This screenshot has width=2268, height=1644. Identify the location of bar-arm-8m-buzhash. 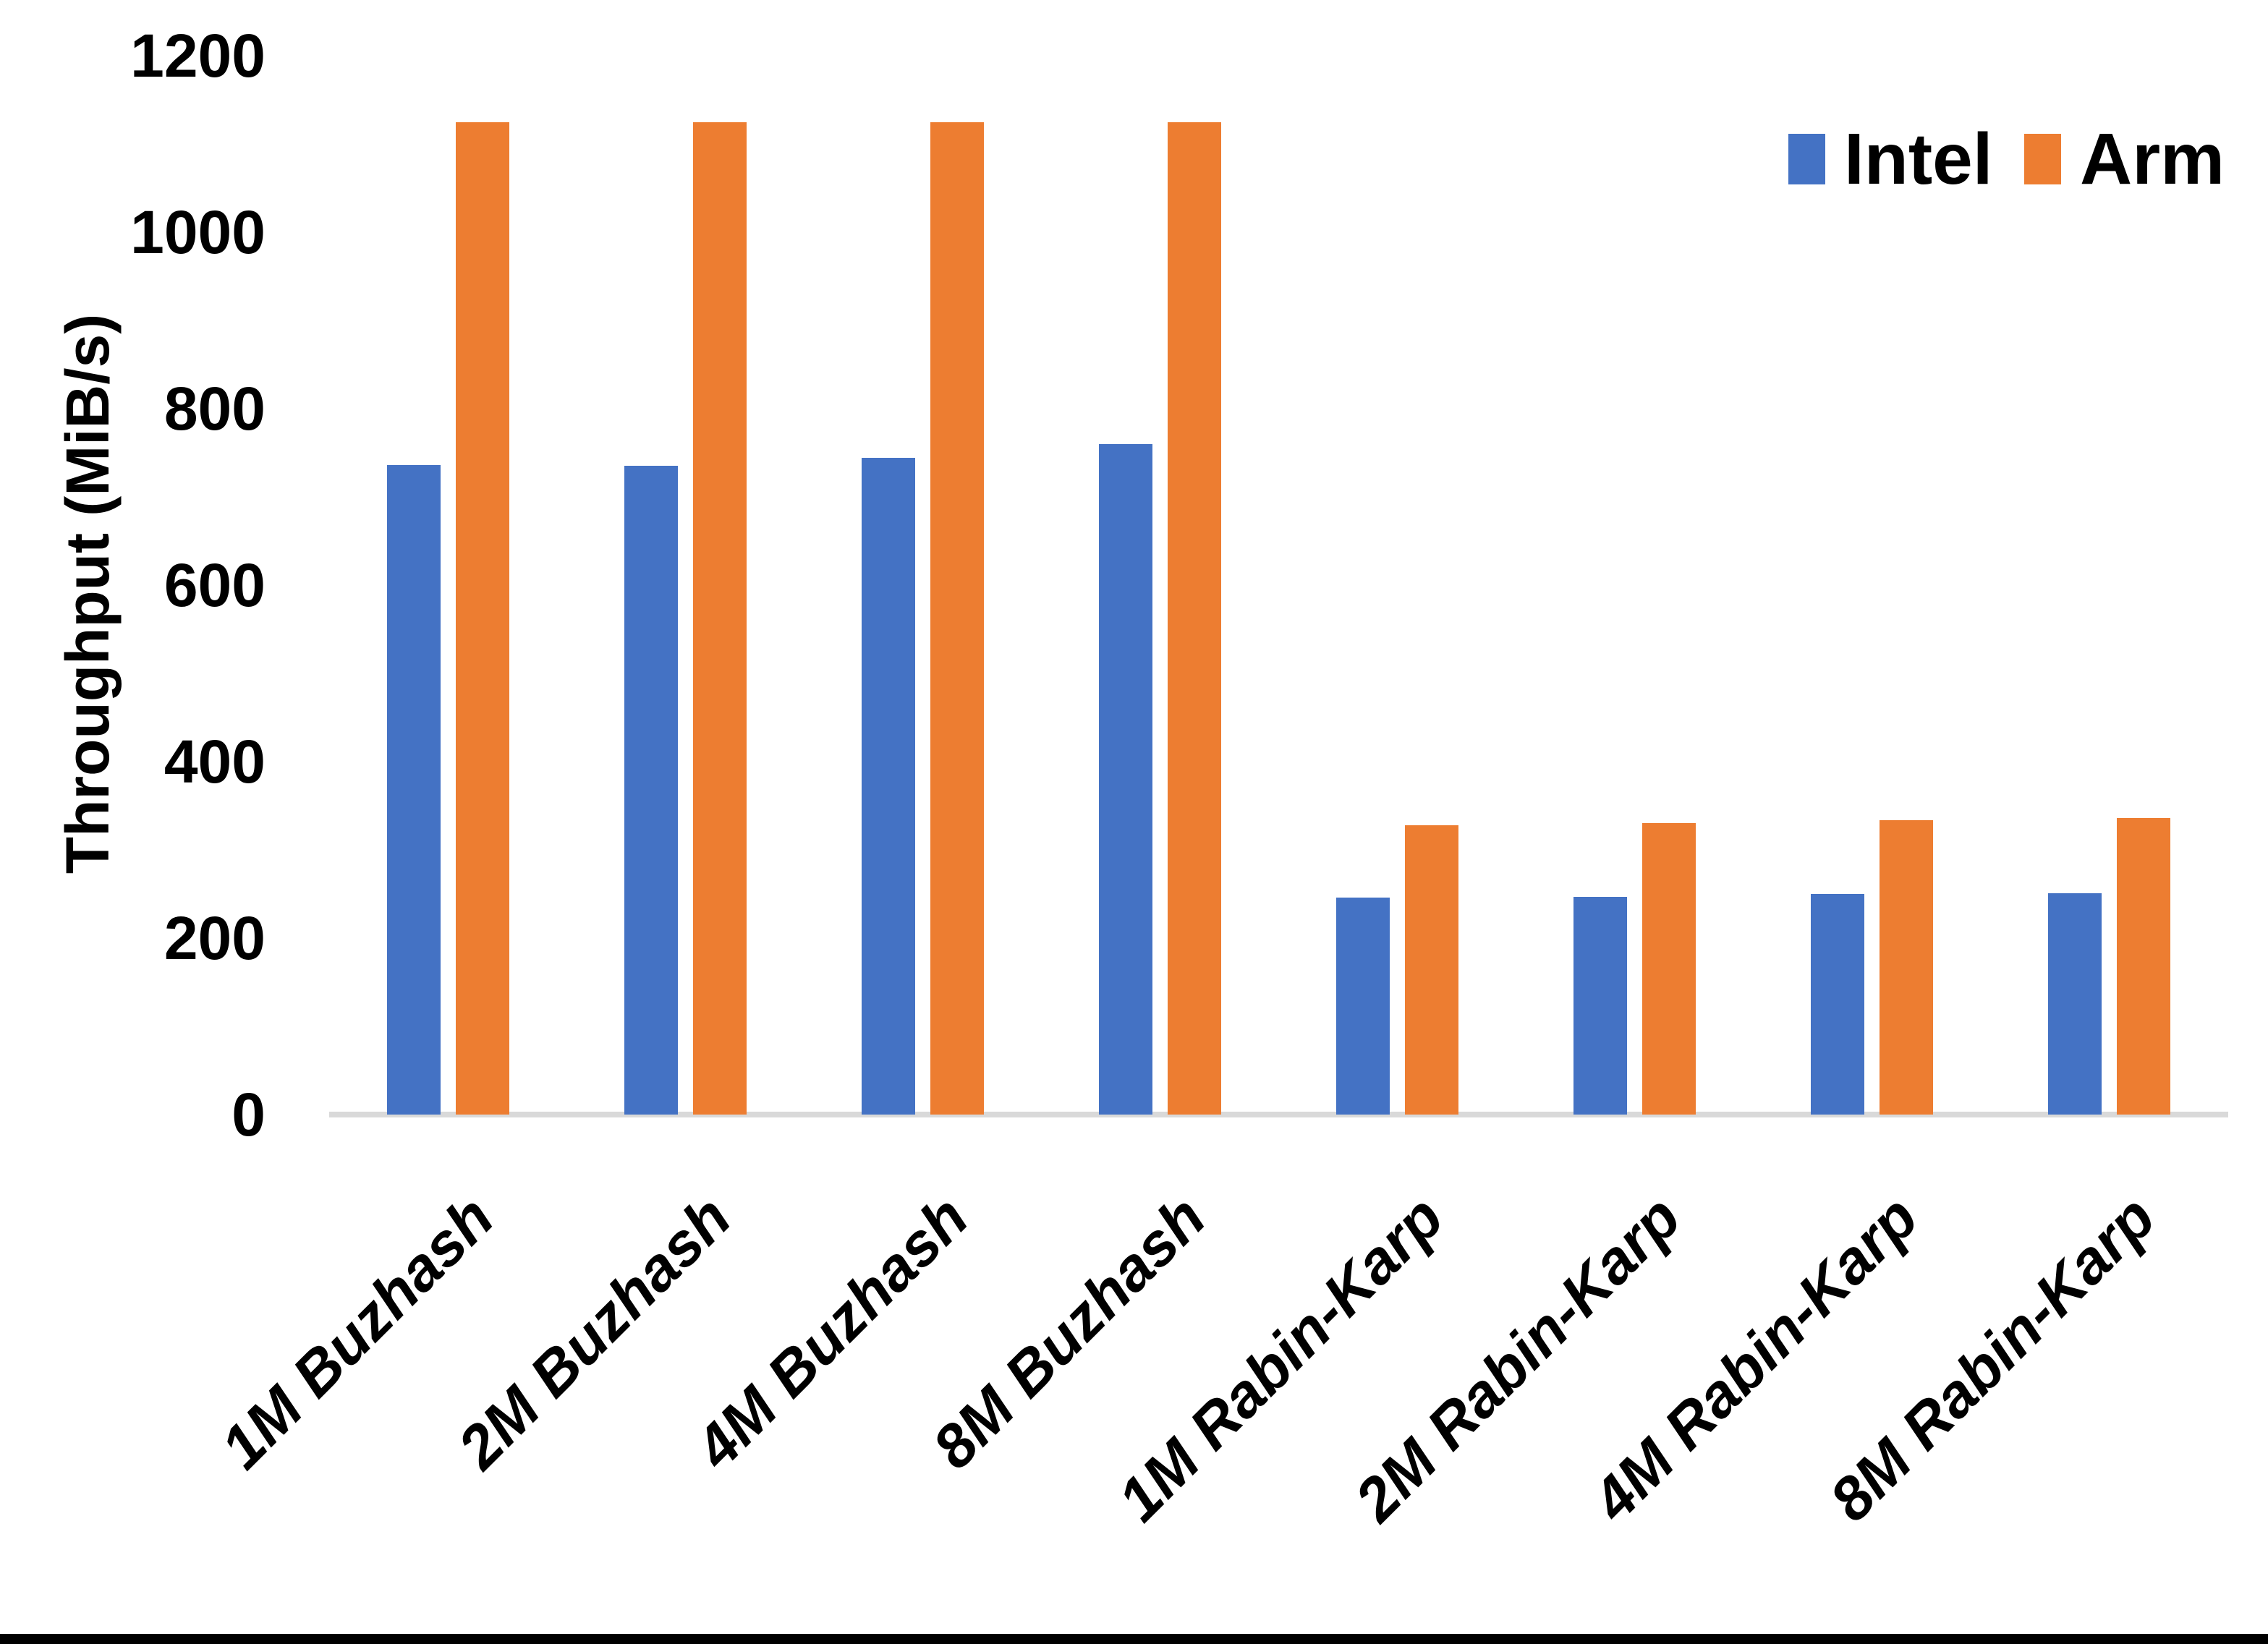
(1194, 618).